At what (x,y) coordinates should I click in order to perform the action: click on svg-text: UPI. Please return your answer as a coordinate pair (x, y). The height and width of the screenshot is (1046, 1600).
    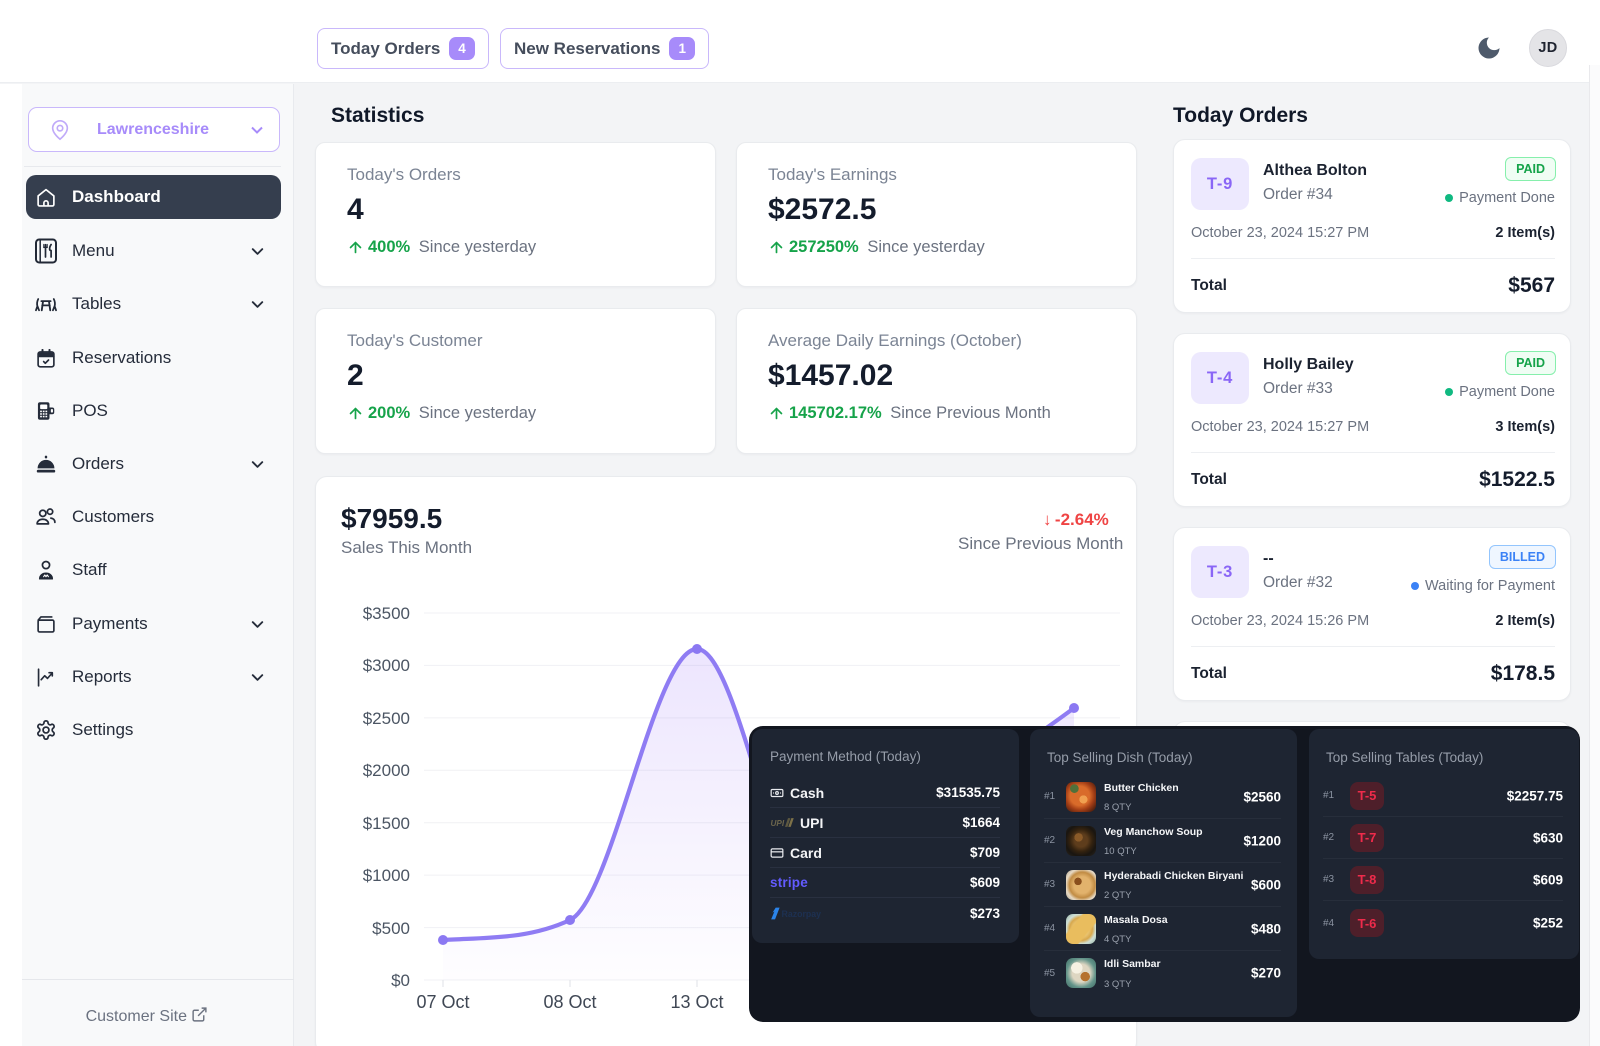
    Looking at the image, I should click on (778, 823).